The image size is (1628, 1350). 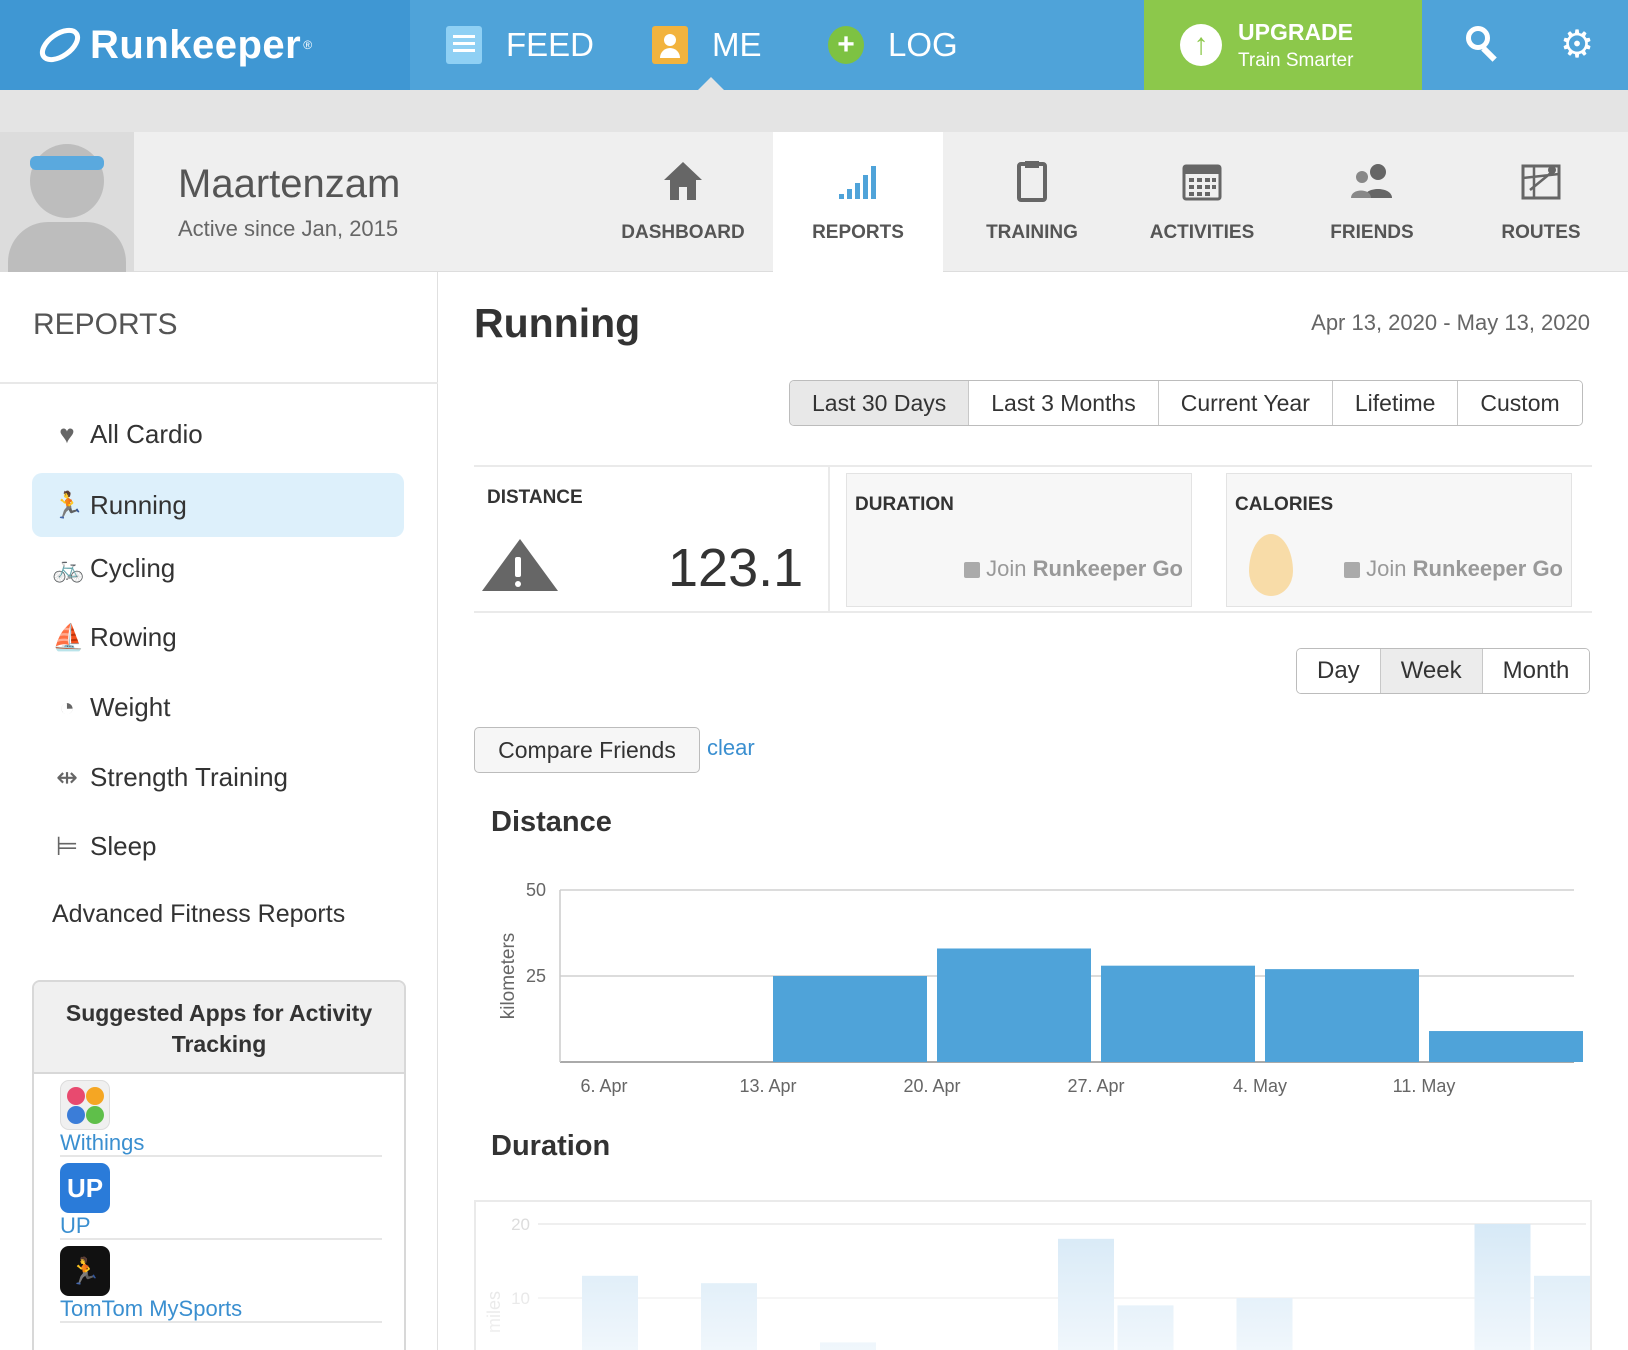 I want to click on x-tick-label: 6. Apr, so click(x=603, y=1086).